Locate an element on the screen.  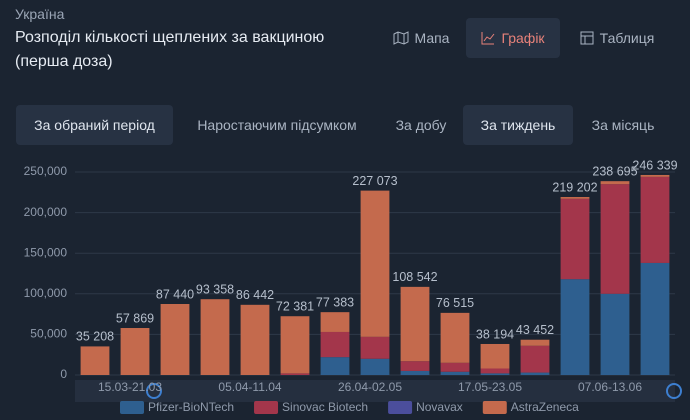
total-label: 38 194 is located at coordinates (495, 334).